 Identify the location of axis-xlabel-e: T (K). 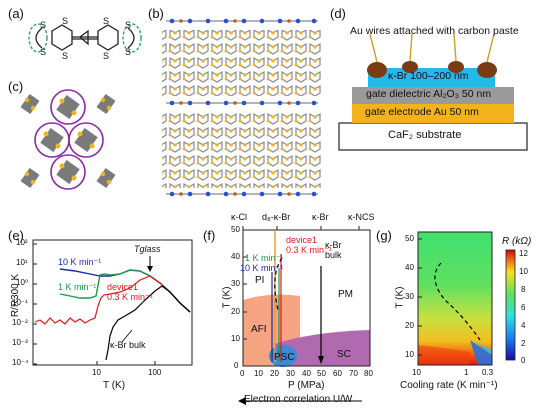
(114, 385).